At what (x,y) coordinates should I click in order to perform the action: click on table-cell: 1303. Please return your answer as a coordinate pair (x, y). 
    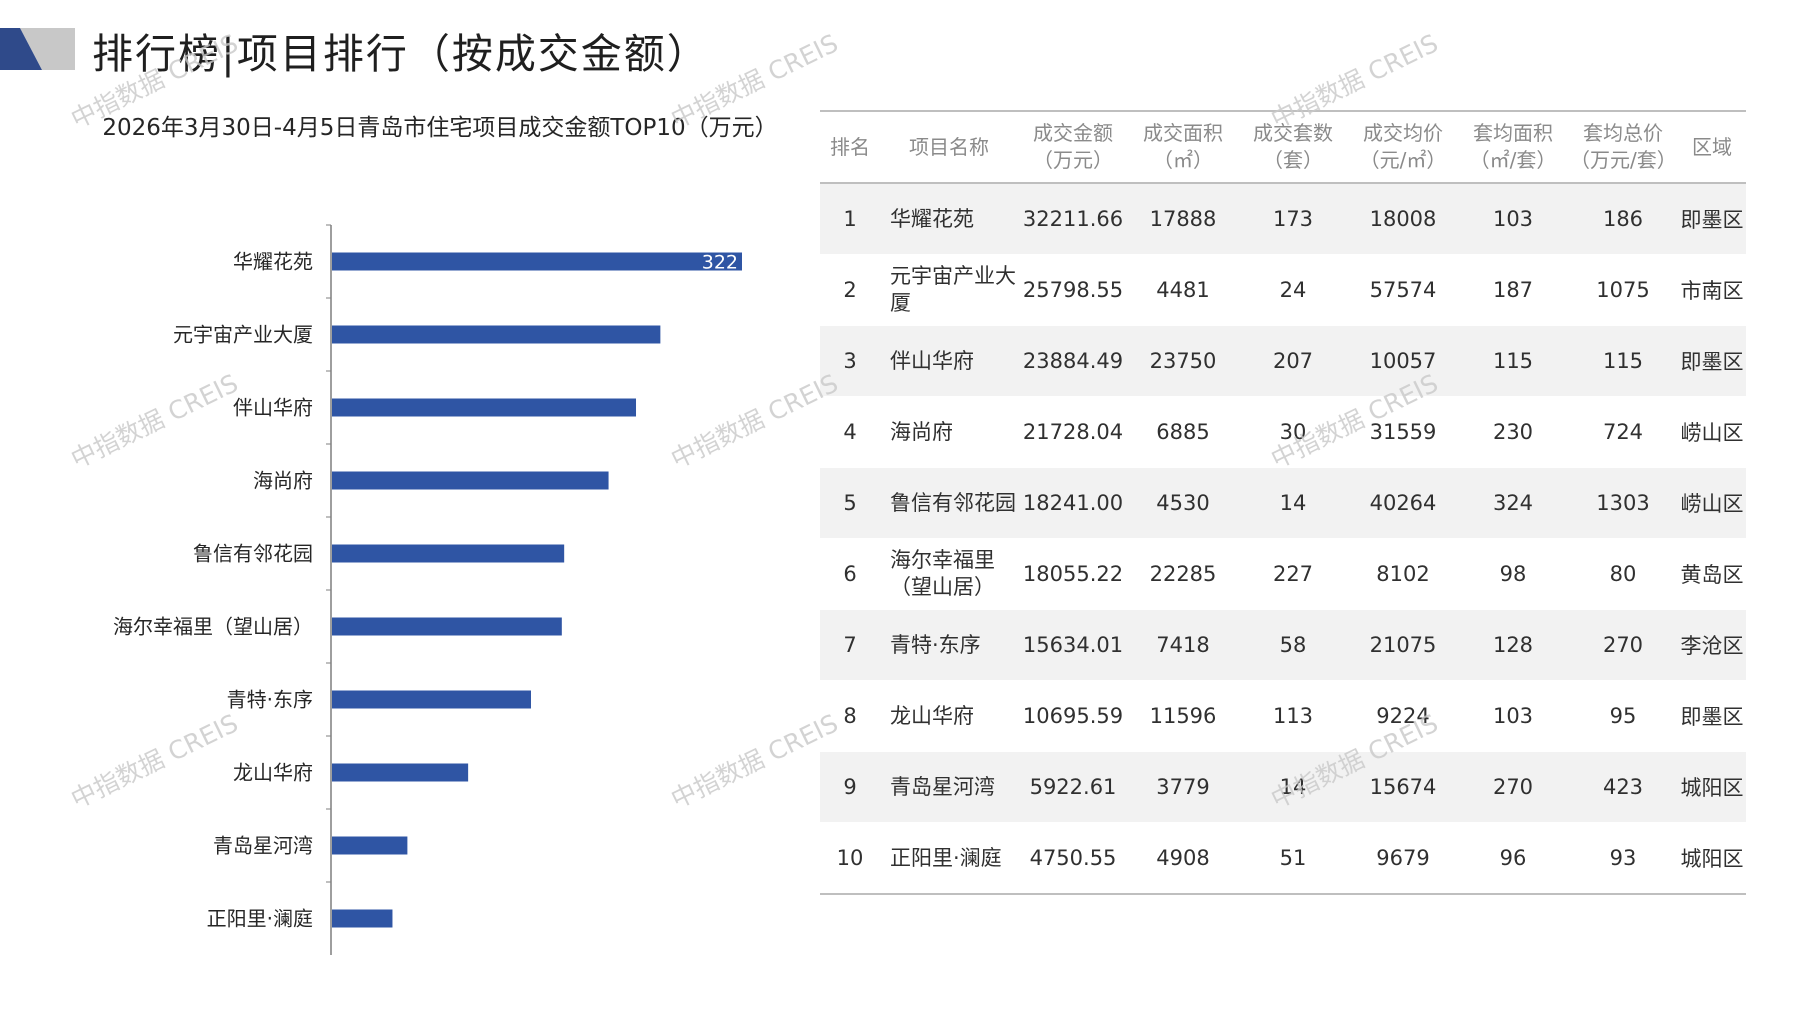
    Looking at the image, I should click on (1623, 503).